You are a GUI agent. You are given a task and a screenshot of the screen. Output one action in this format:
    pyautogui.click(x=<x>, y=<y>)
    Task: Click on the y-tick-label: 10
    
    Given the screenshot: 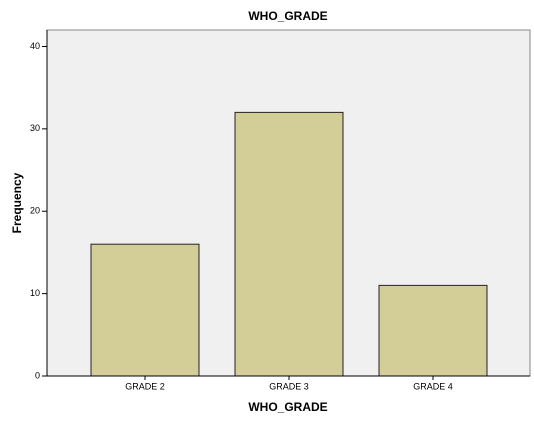 What is the action you would take?
    pyautogui.click(x=35, y=293)
    